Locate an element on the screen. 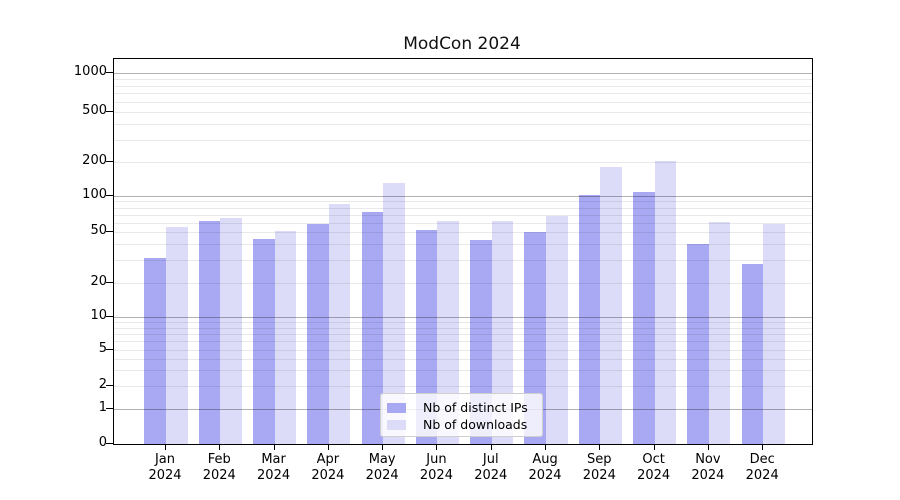  y-axis-tick-label: 100 is located at coordinates (94, 194).